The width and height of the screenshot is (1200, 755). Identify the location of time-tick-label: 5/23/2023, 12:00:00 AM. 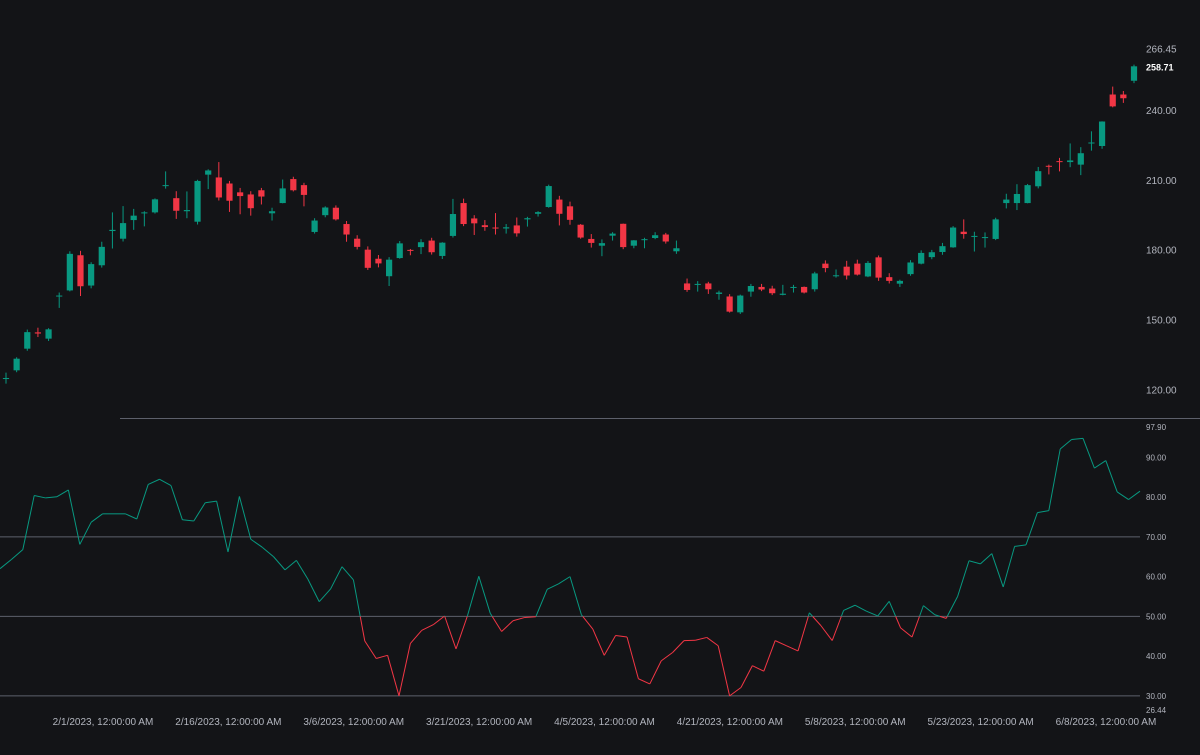
(981, 722).